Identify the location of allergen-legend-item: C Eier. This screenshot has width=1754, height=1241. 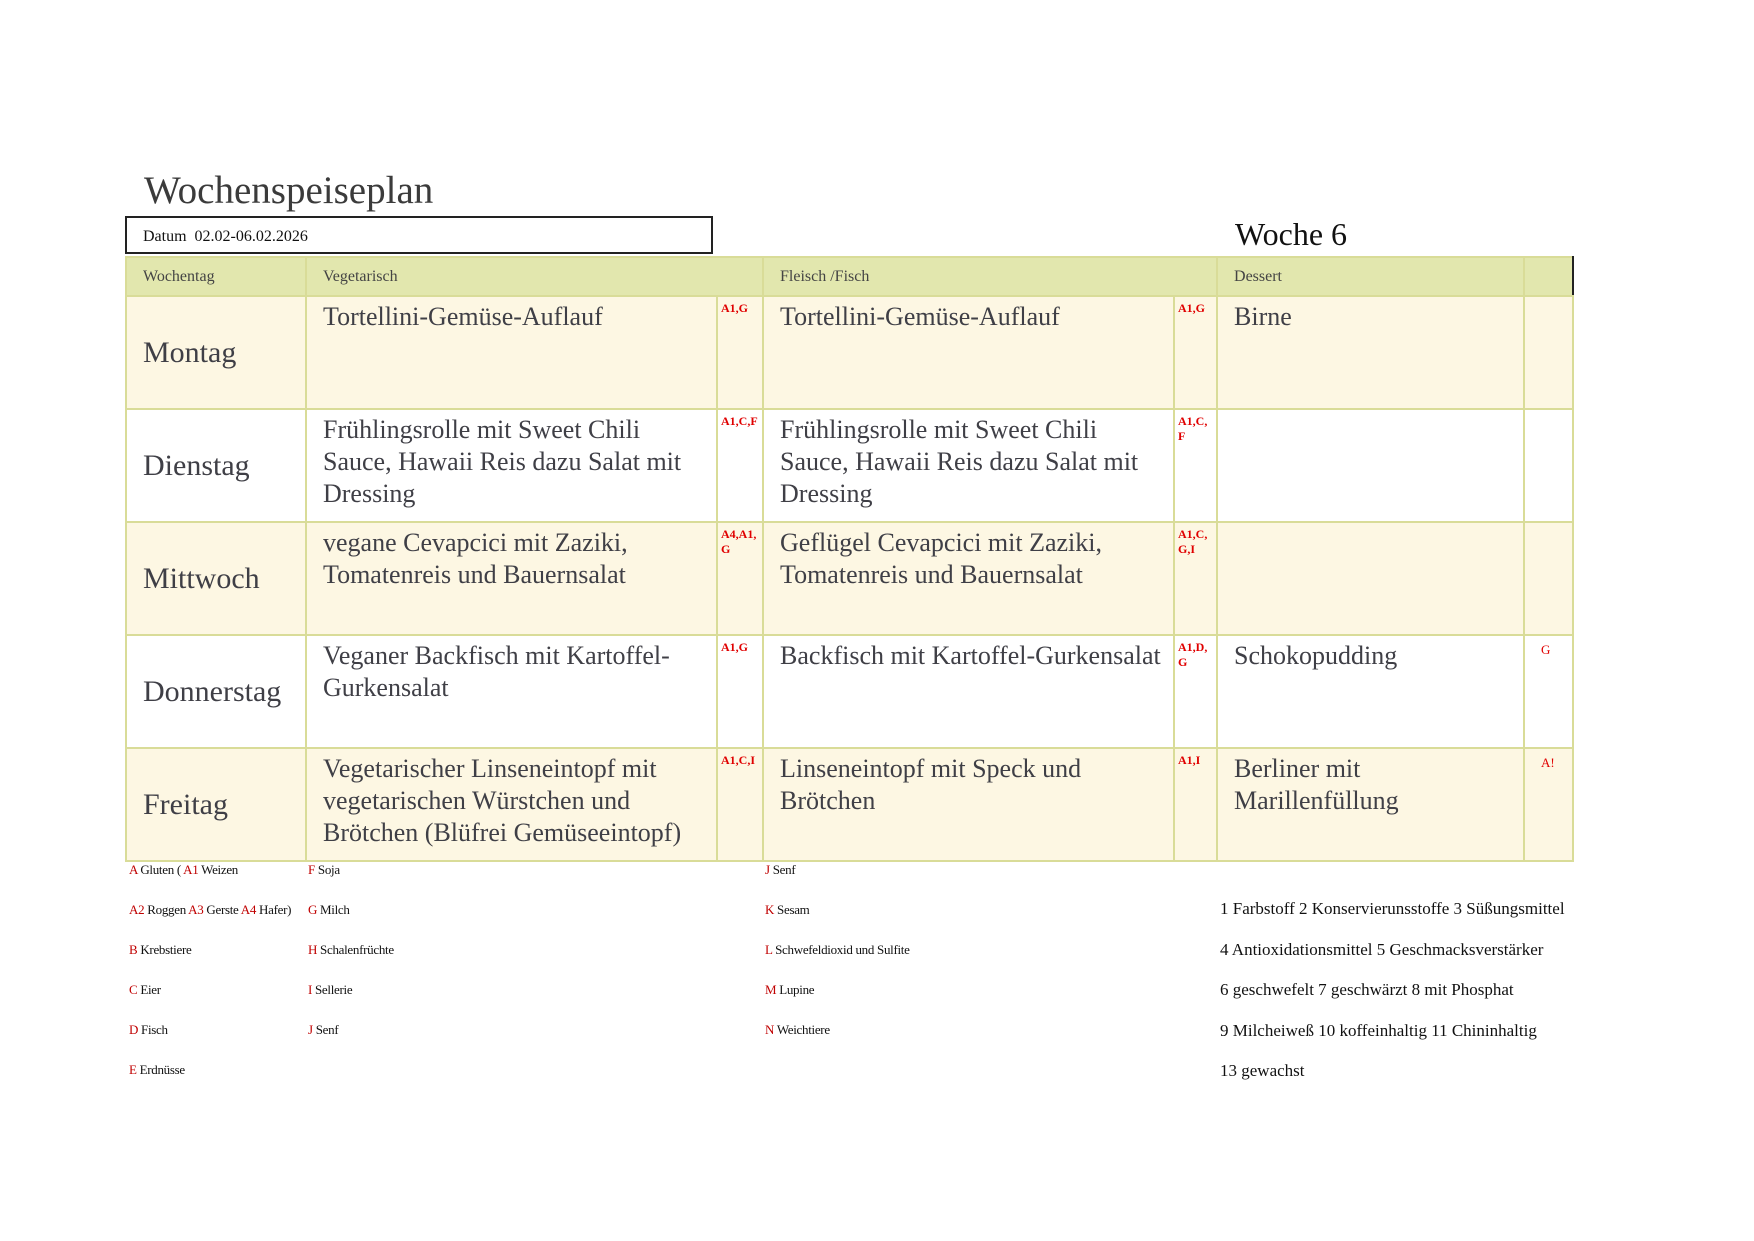
(145, 990).